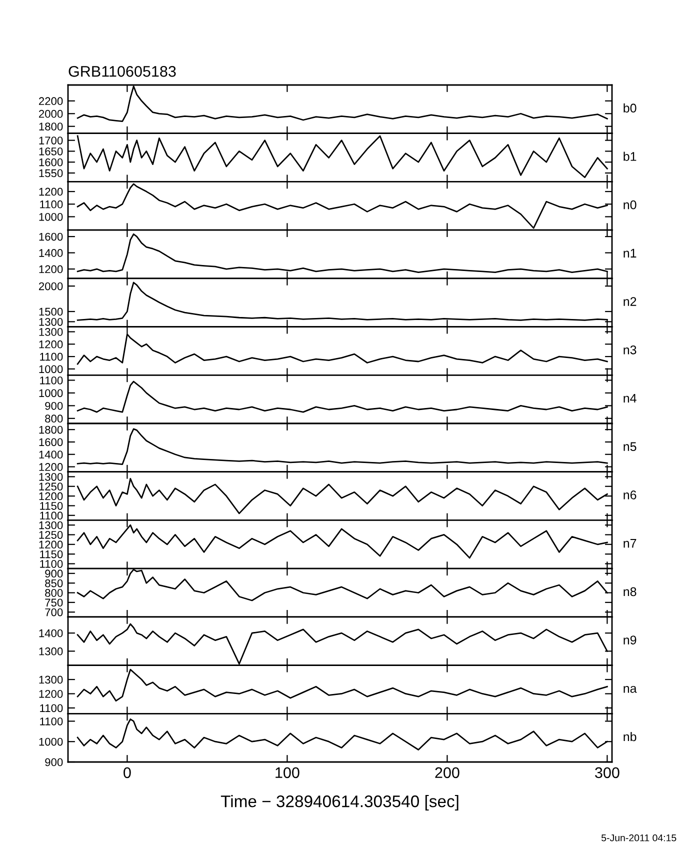  What do you see at coordinates (54, 583) in the screenshot?
I see `y-tick-label: 850` at bounding box center [54, 583].